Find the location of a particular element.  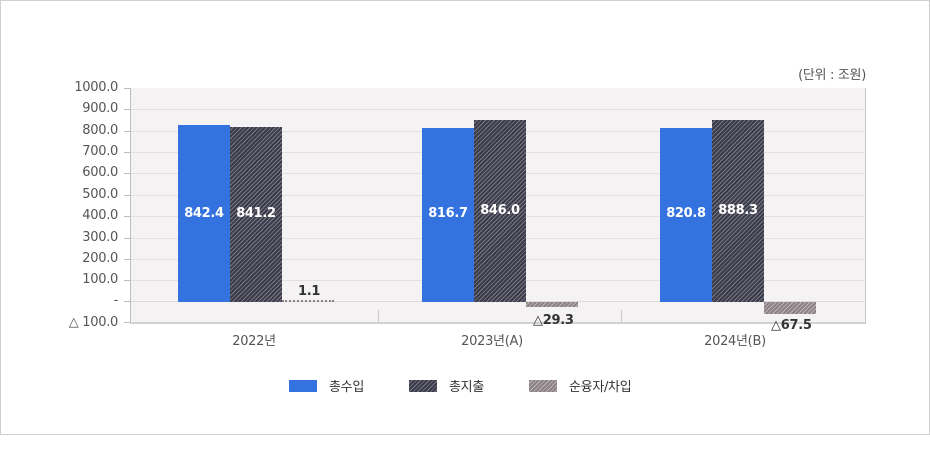

bar-spend-2022 is located at coordinates (256, 214).